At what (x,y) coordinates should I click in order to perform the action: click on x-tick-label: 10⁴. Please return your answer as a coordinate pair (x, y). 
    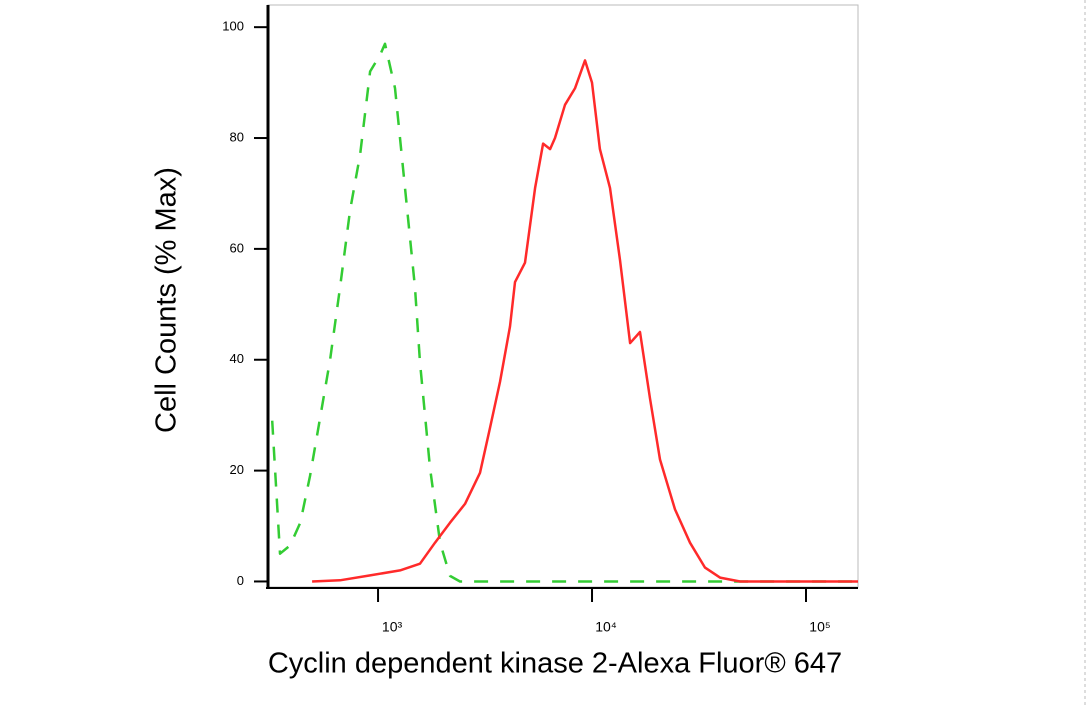
    Looking at the image, I should click on (606, 627).